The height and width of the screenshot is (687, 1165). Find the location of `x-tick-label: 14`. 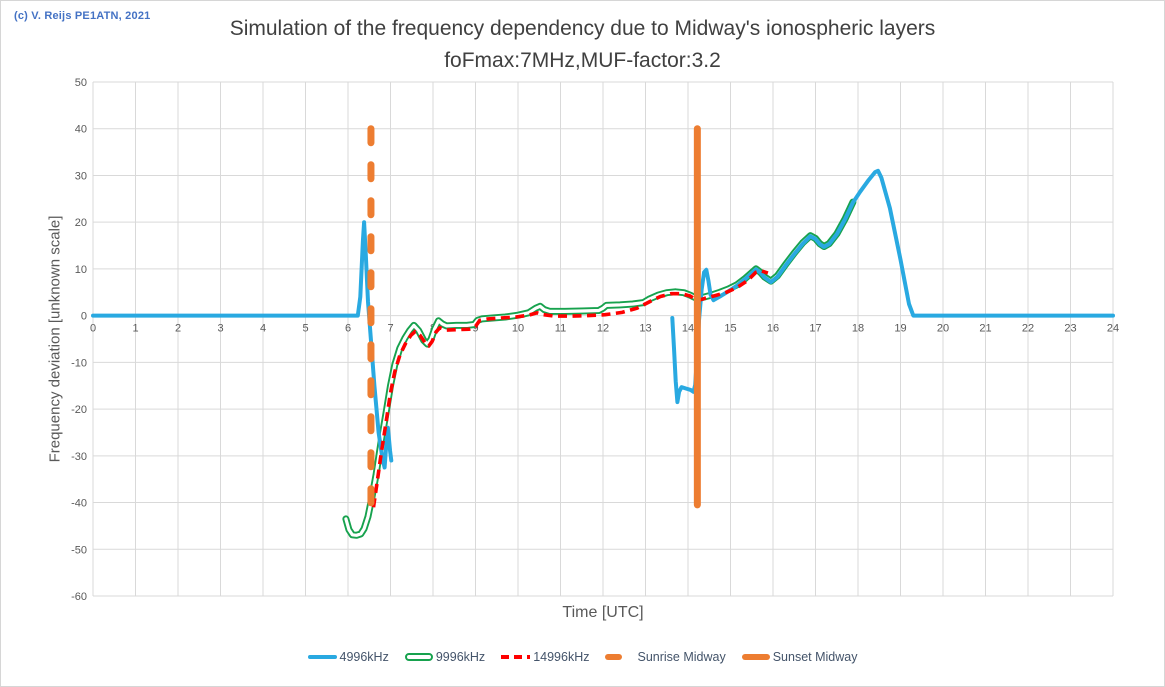

x-tick-label: 14 is located at coordinates (688, 329).